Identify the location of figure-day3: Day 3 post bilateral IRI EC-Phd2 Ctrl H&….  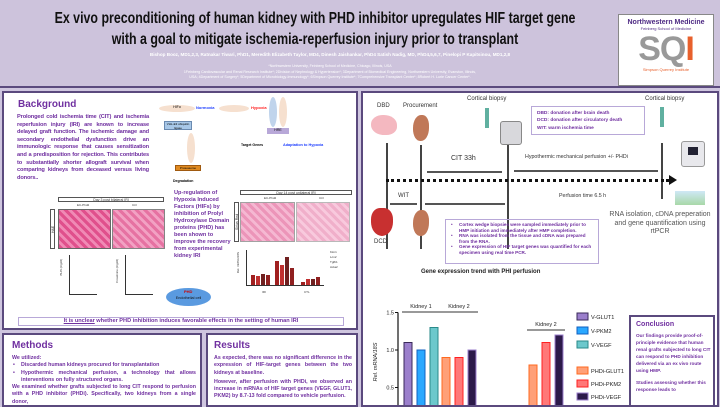
(107, 252).